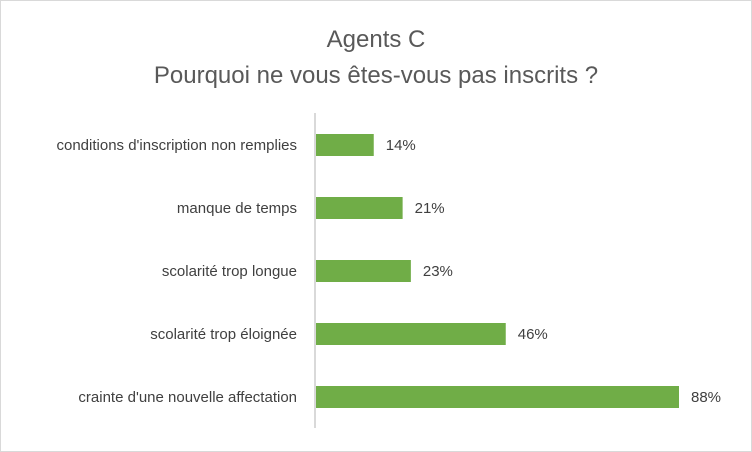 This screenshot has width=752, height=452. Describe the element at coordinates (237, 208) in the screenshot. I see `category-label: manque de temps` at that location.